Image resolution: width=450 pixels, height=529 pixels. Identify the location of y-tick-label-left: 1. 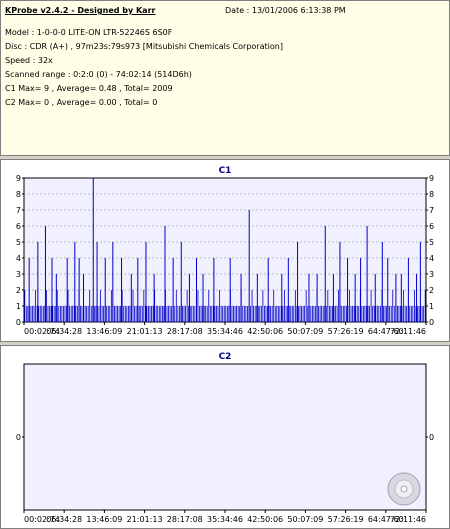
(18, 306).